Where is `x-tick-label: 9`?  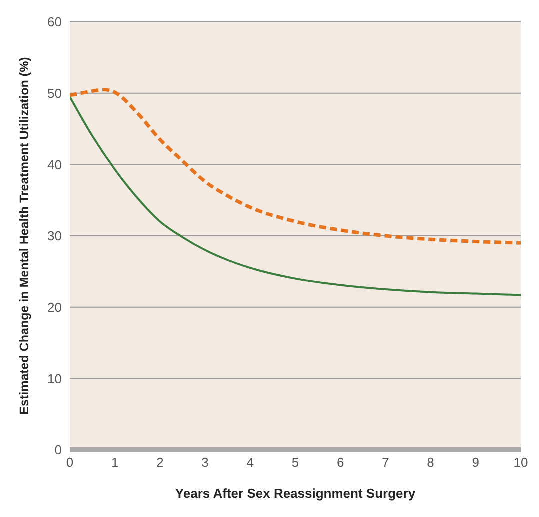
x-tick-label: 9 is located at coordinates (476, 462).